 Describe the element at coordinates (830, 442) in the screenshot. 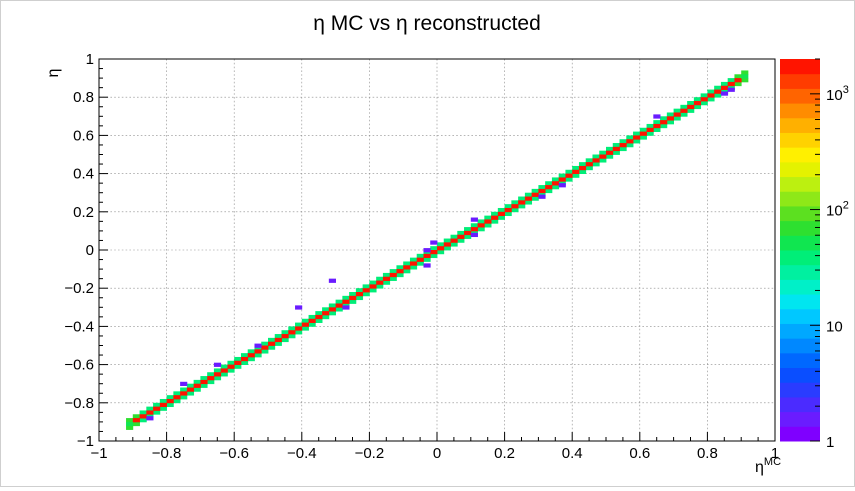

I see `color-scale-label: 1` at that location.